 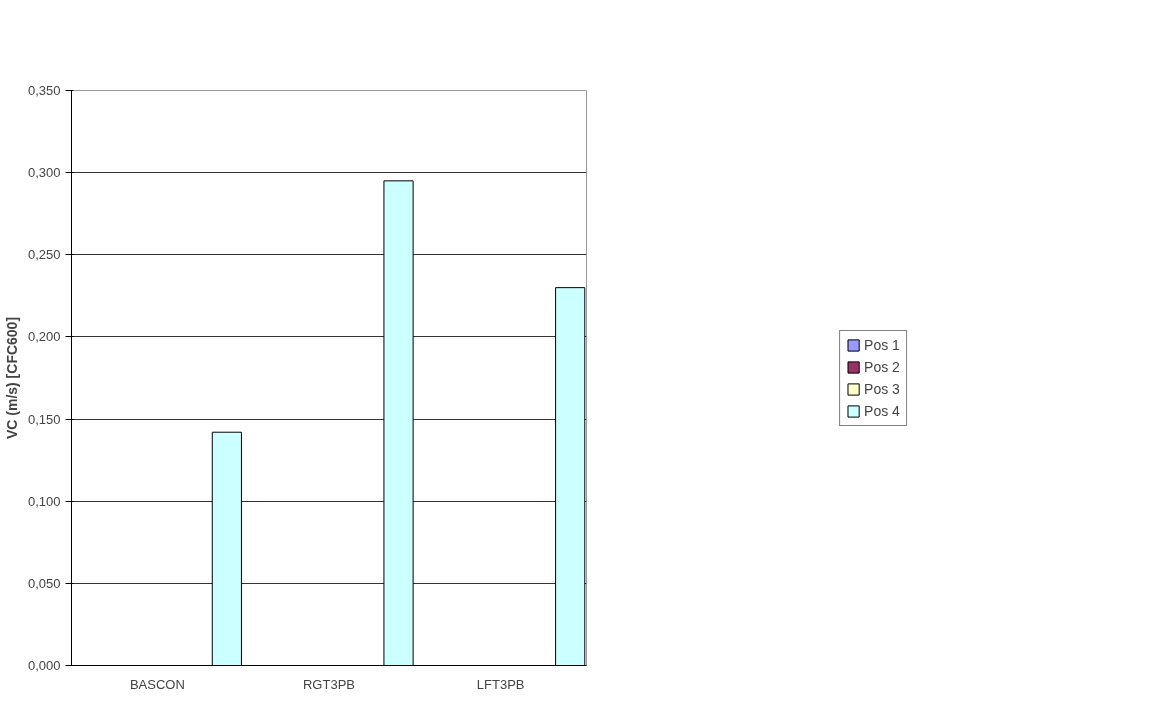 What do you see at coordinates (44, 501) in the screenshot?
I see `y-tick-label: 0,100` at bounding box center [44, 501].